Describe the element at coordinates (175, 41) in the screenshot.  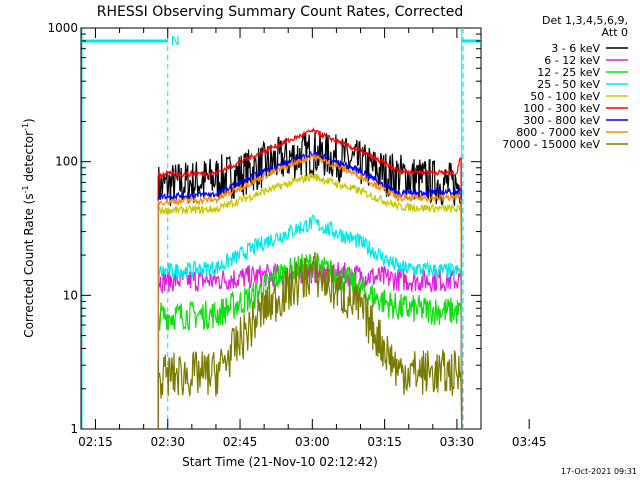
I see `night-label: N` at that location.